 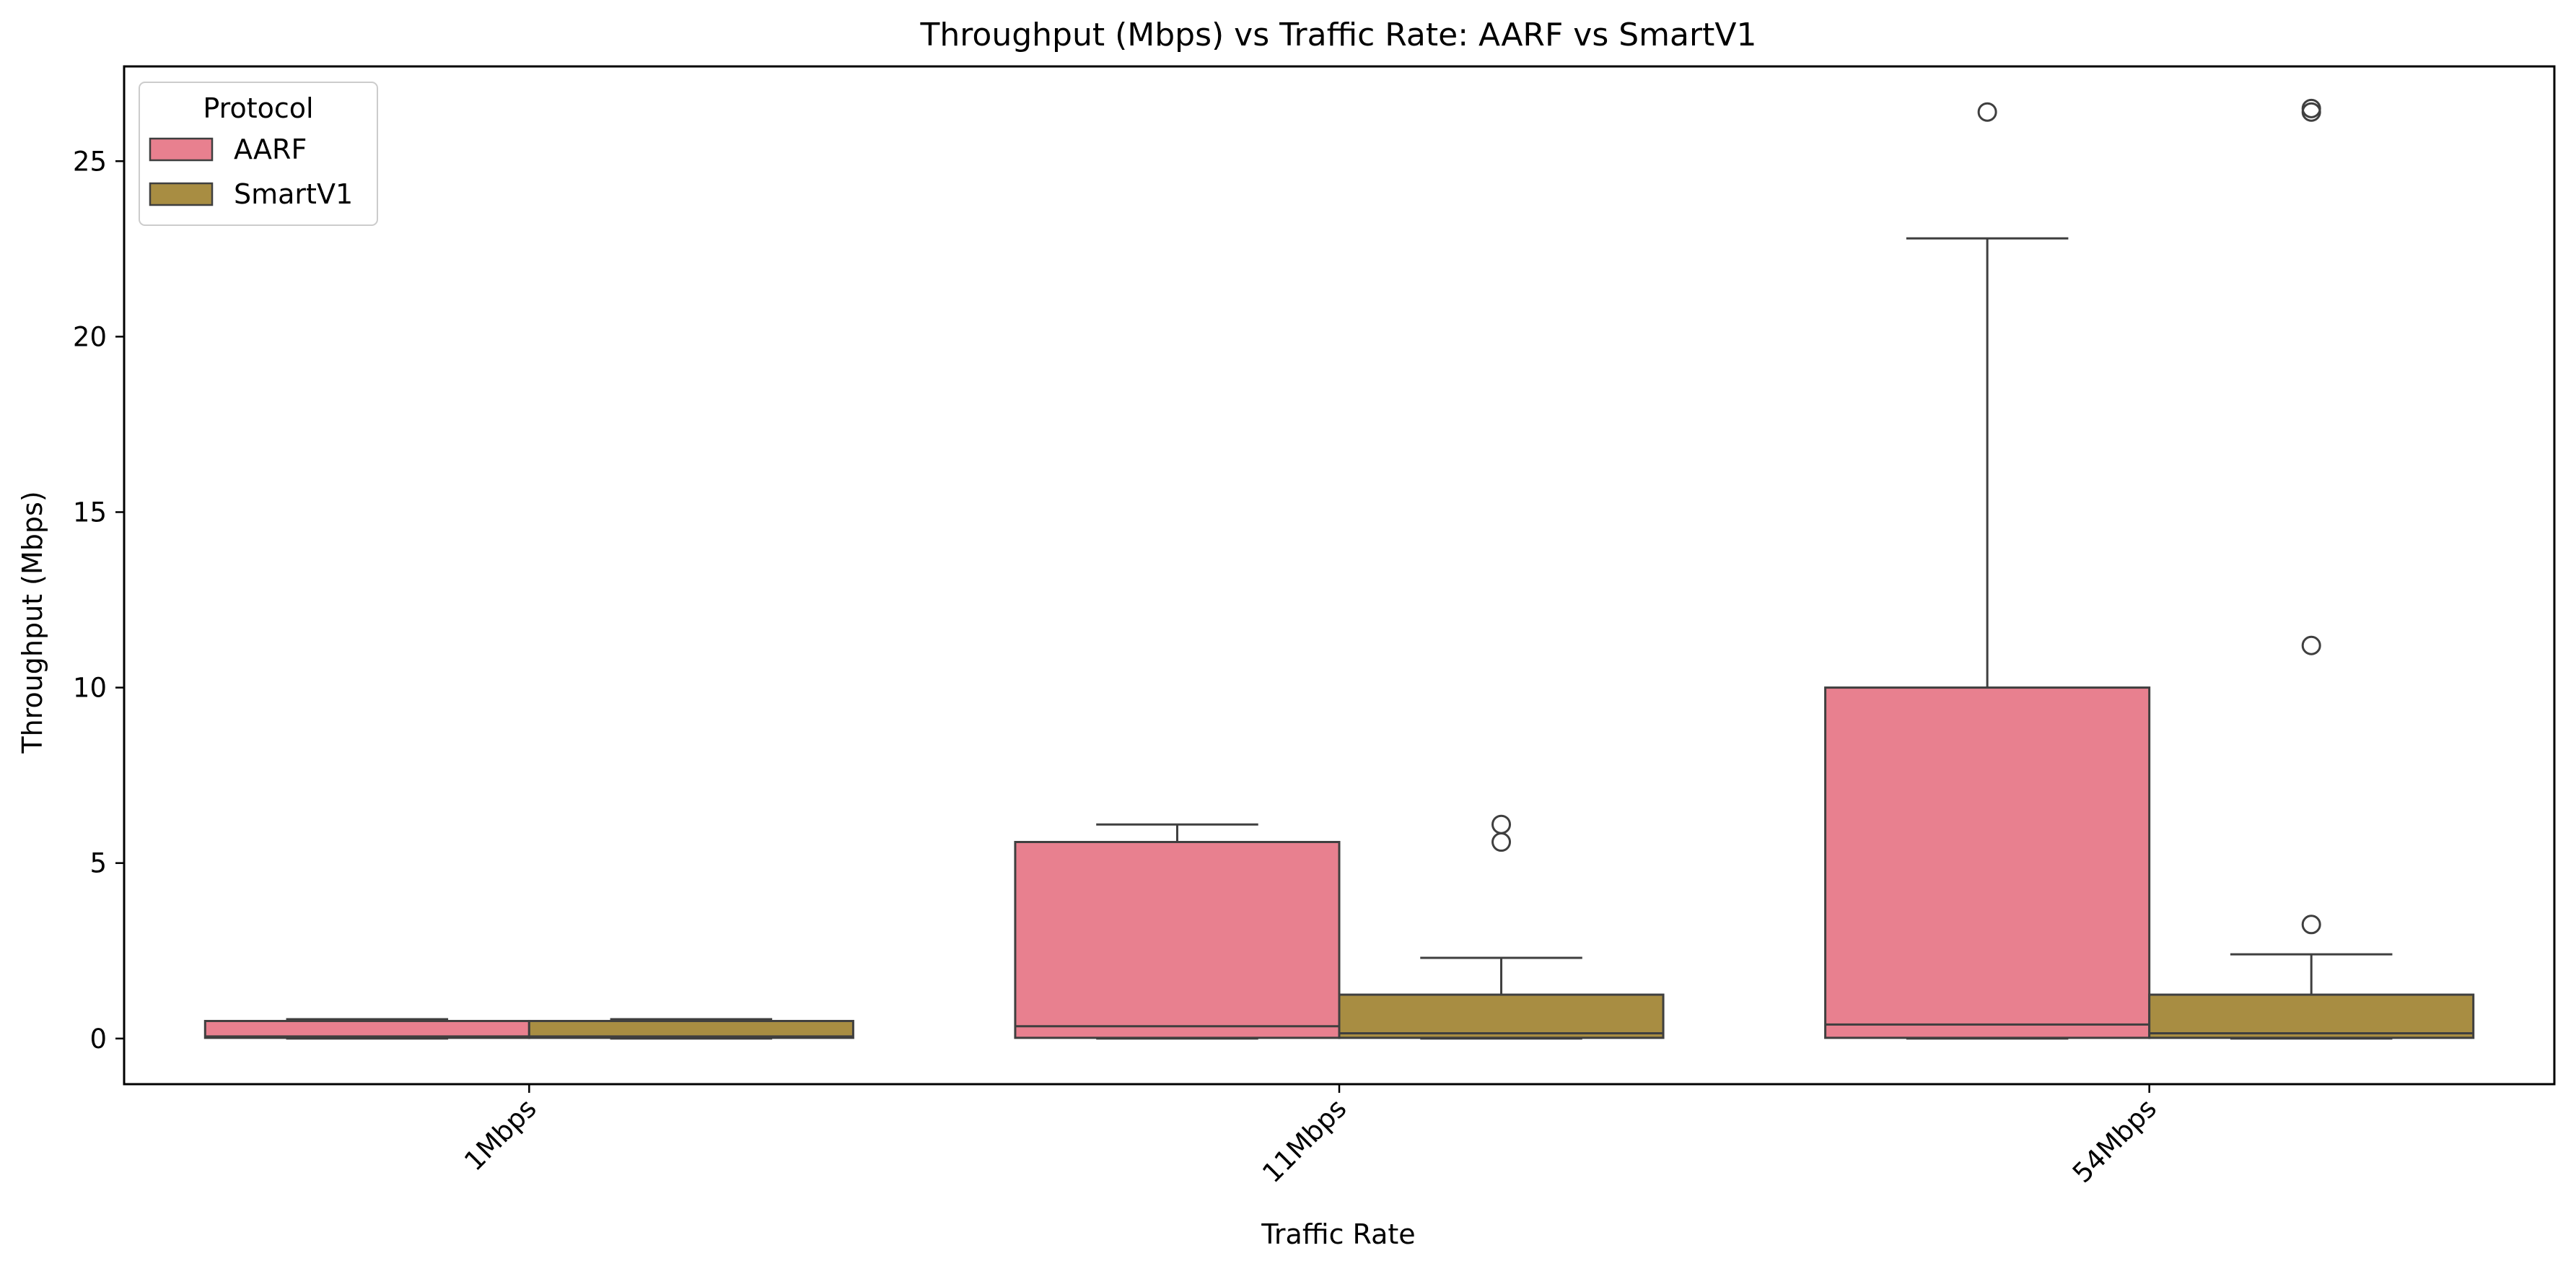 What do you see at coordinates (258, 108) in the screenshot?
I see `legend-title: Protocol` at bounding box center [258, 108].